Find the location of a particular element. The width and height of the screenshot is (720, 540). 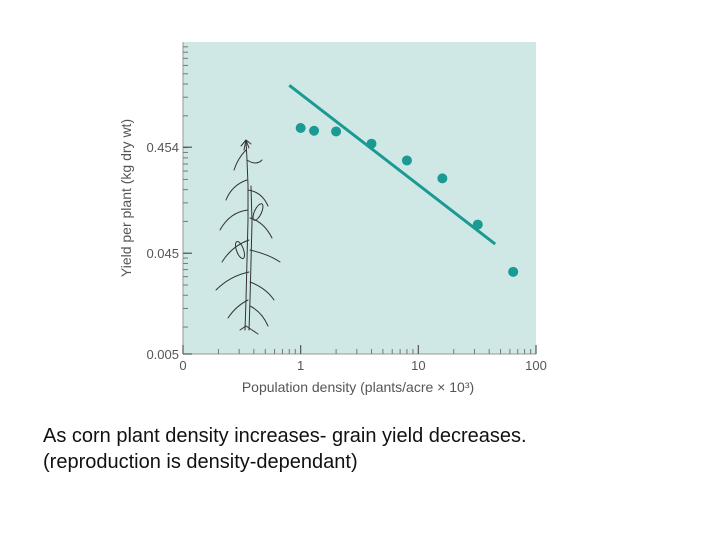

x-axis-title: Population density (plants/acre × 10³) is located at coordinates (358, 387).